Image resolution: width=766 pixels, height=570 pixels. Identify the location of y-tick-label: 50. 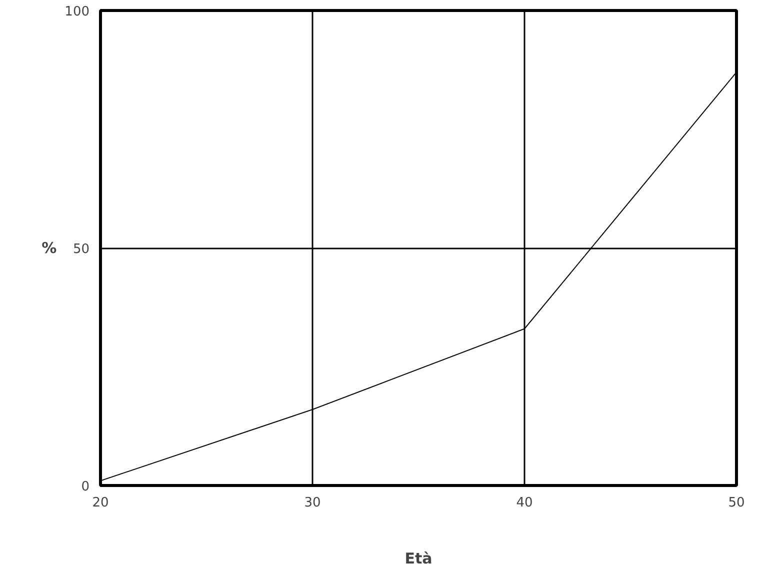
(81, 249).